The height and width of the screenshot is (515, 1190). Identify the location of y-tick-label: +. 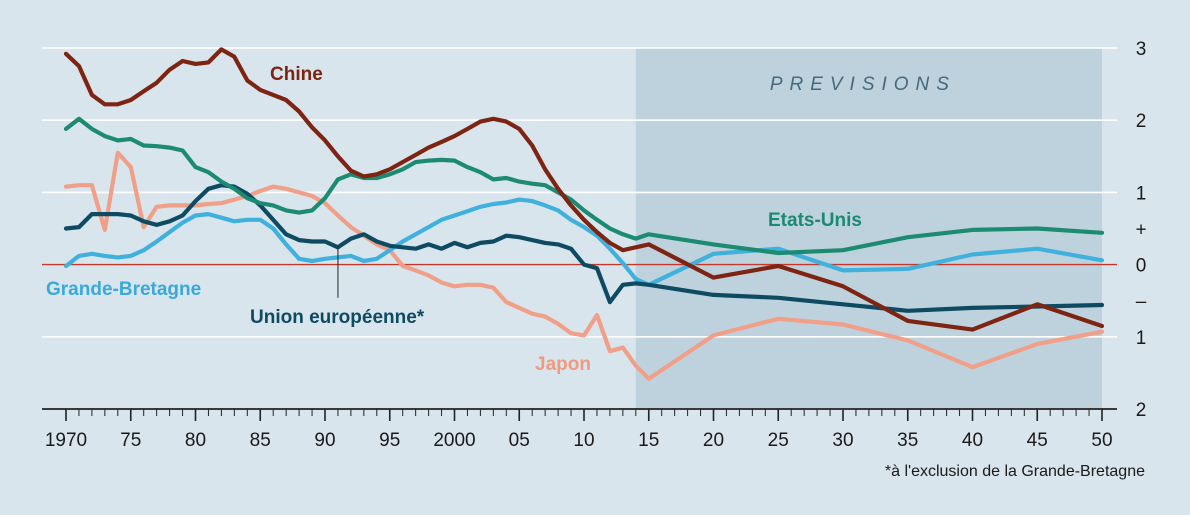
(1140, 230).